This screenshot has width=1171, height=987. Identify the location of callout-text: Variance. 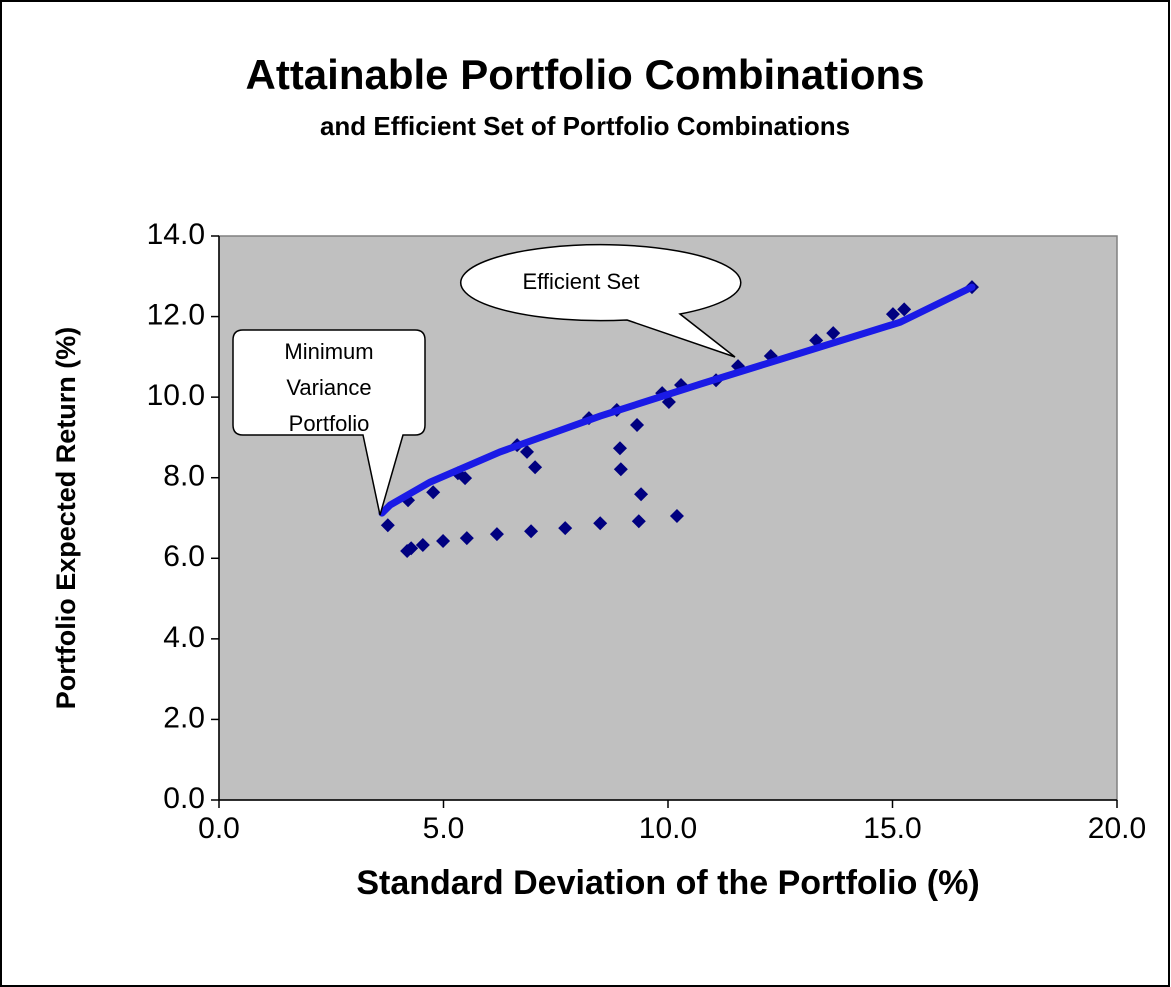
(328, 387).